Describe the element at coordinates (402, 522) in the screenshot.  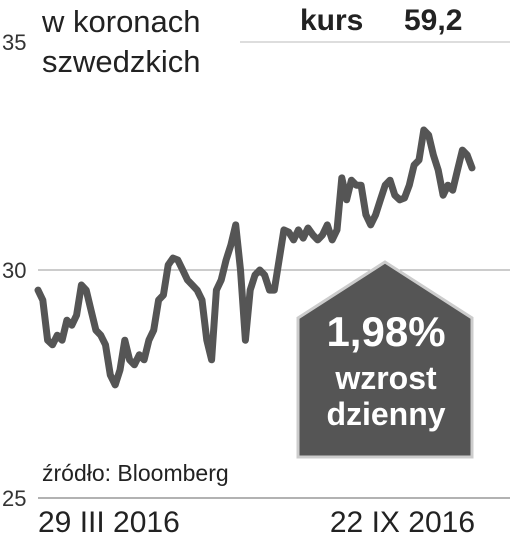
I see `x-tick-label: 22 IX 2016` at that location.